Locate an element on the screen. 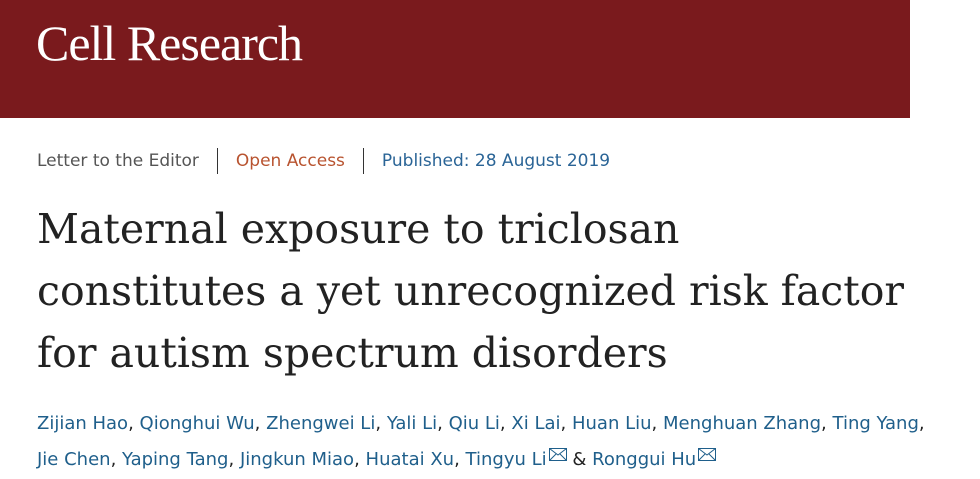 This screenshot has width=980, height=479. author-name: Huatai Xu is located at coordinates (410, 459).